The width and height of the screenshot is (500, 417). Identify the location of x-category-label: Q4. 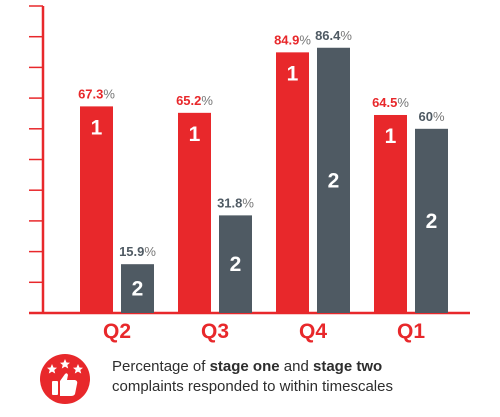
(313, 331).